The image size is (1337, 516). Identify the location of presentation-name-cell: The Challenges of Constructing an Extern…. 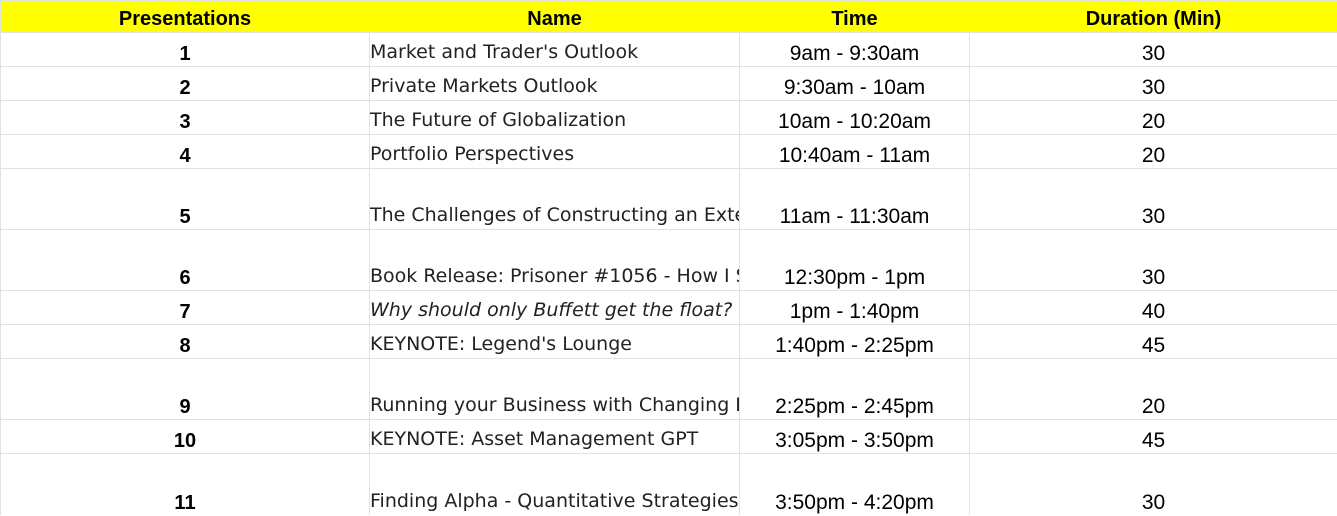
(554, 199).